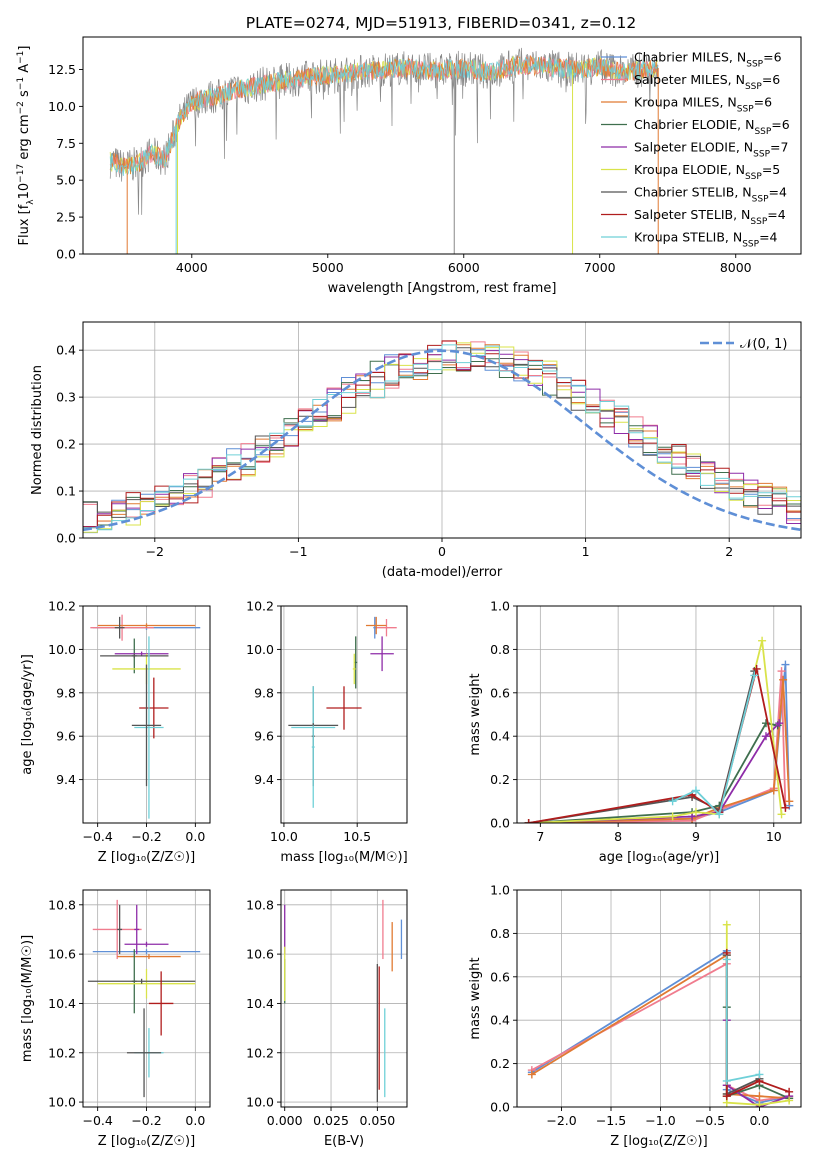 This screenshot has width=819, height=1170. What do you see at coordinates (264, 736) in the screenshot?
I see `y-tick-label: 9.6` at bounding box center [264, 736].